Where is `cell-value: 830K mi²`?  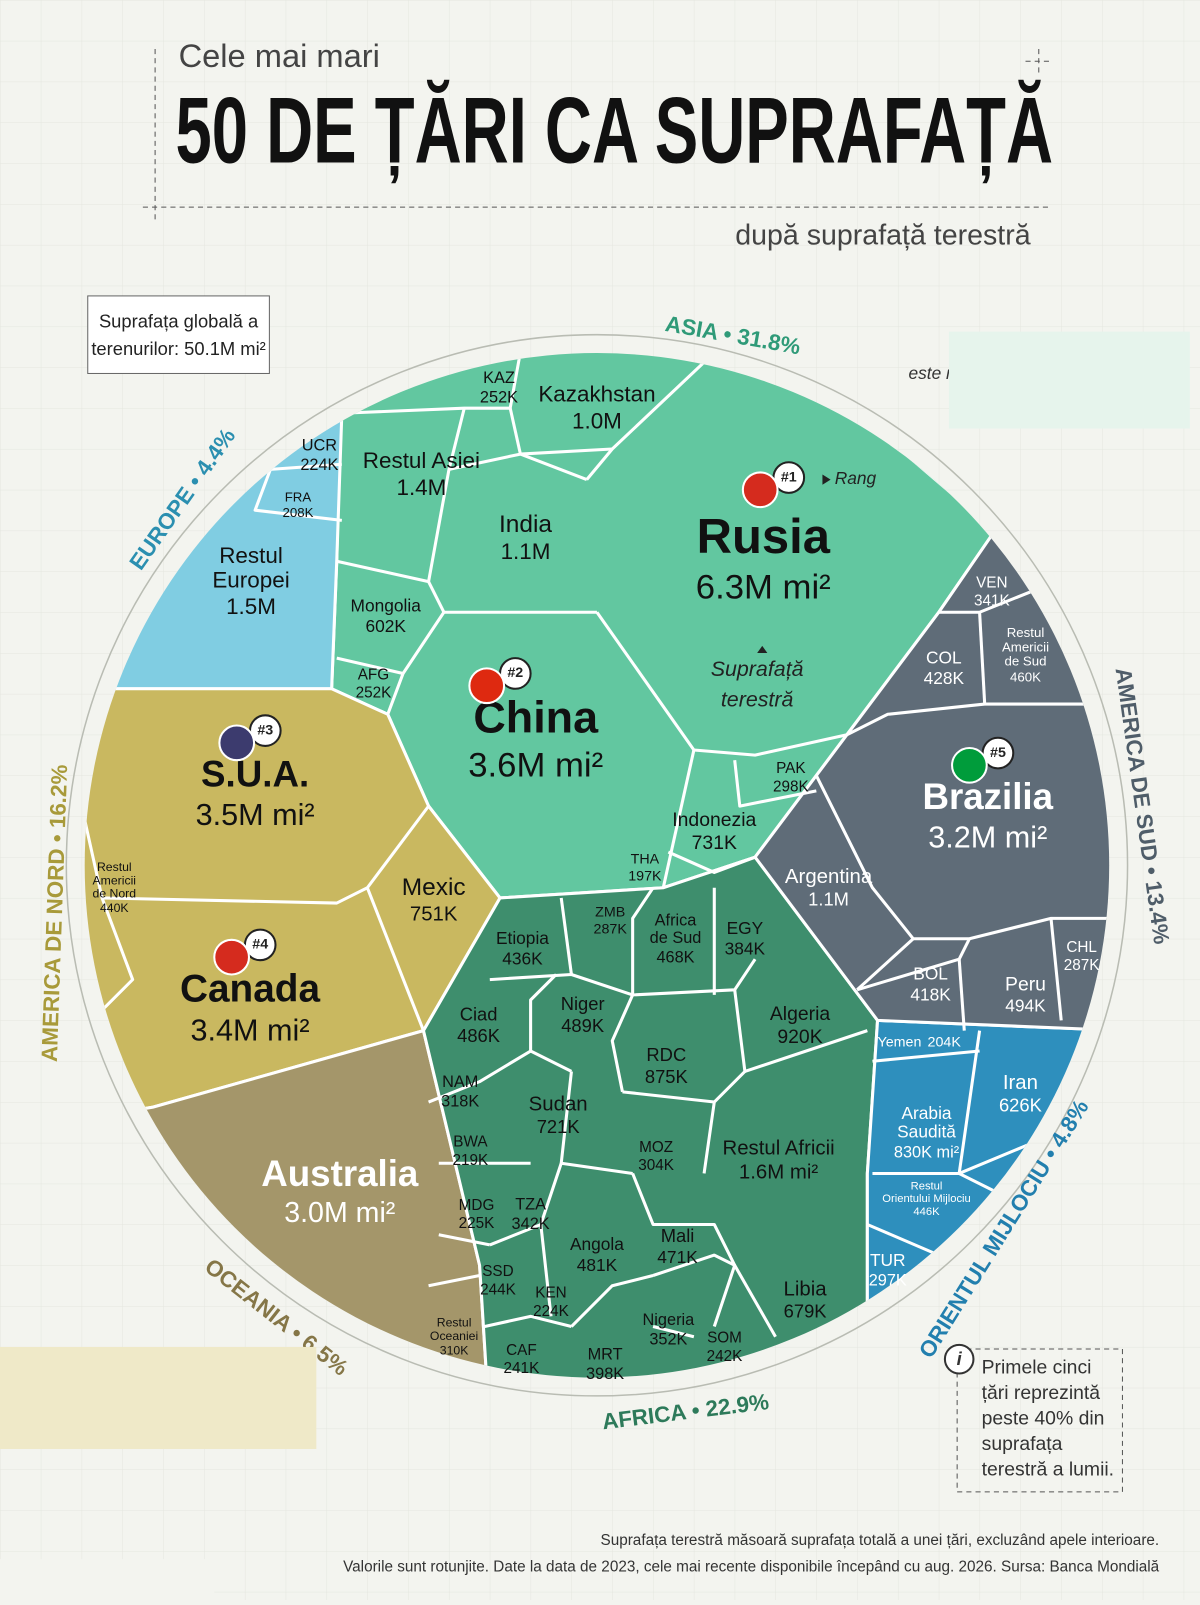
cell-value: 830K mi² is located at coordinates (927, 1152).